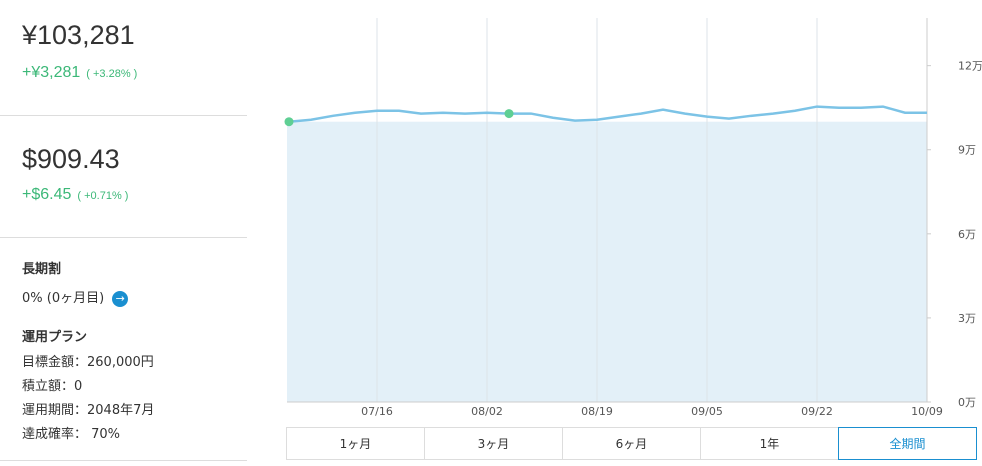  What do you see at coordinates (88, 362) in the screenshot?
I see `plan-item: 目標金額：260,000円` at bounding box center [88, 362].